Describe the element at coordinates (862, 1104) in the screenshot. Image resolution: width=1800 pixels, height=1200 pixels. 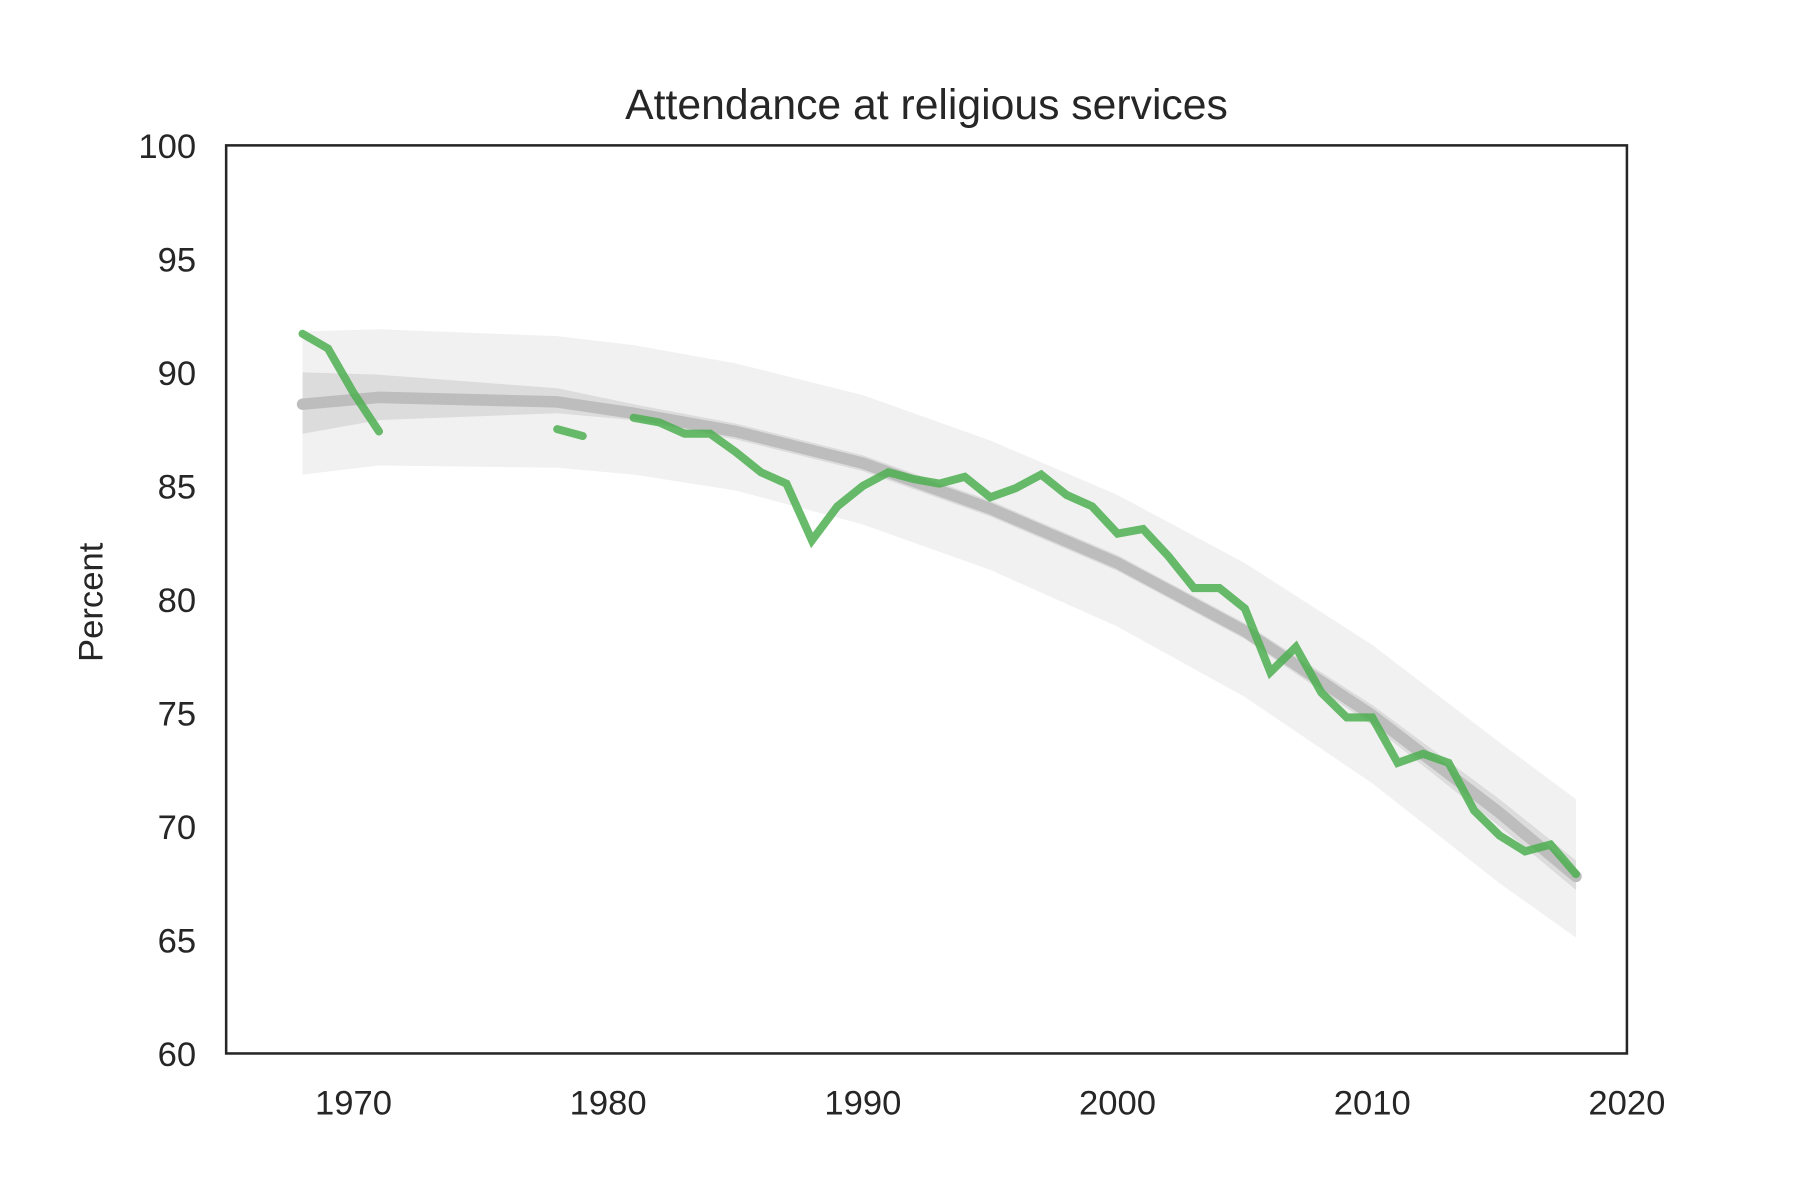
I see `x-tick-label: 1990` at that location.